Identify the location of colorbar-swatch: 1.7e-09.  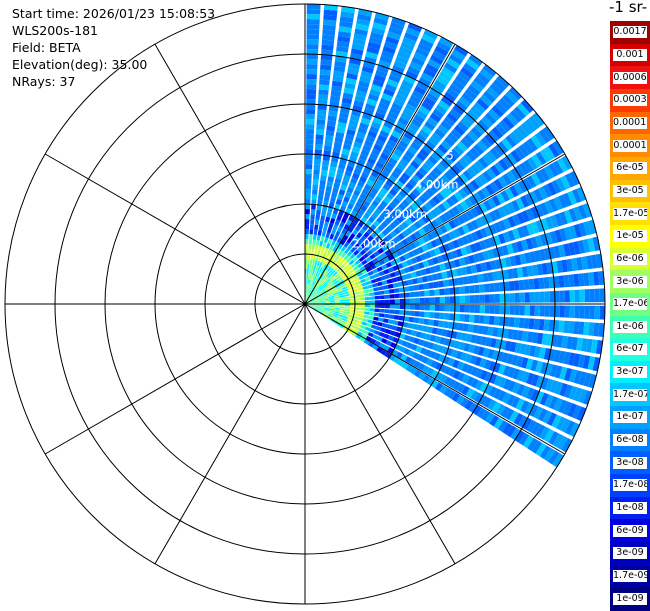
(630, 576).